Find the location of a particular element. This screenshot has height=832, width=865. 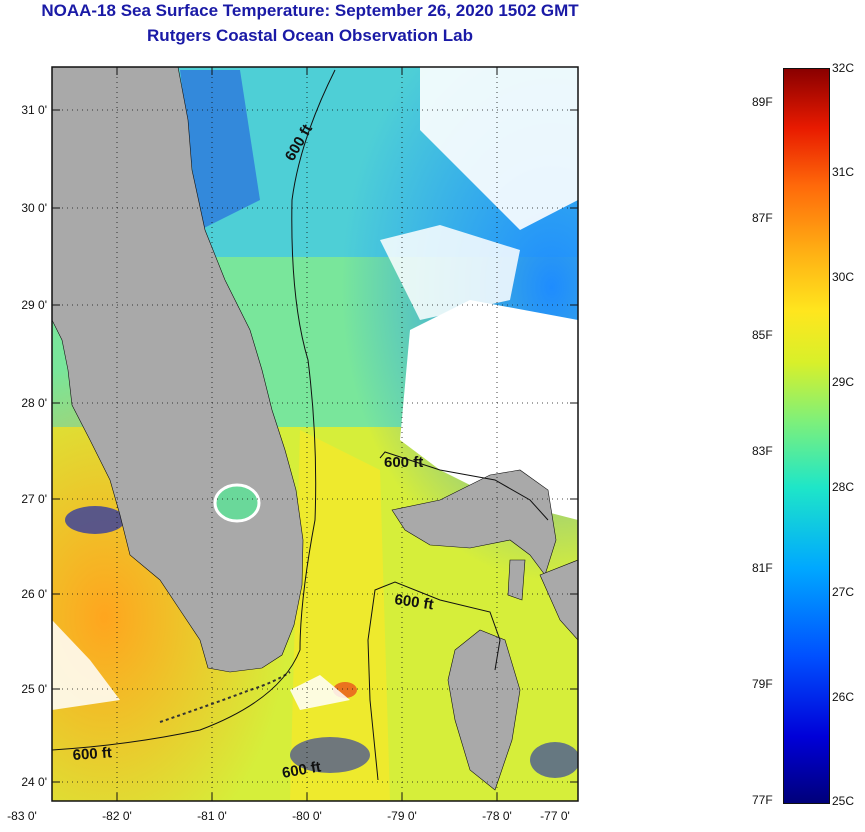

lon-label: -79 0' is located at coordinates (402, 816).